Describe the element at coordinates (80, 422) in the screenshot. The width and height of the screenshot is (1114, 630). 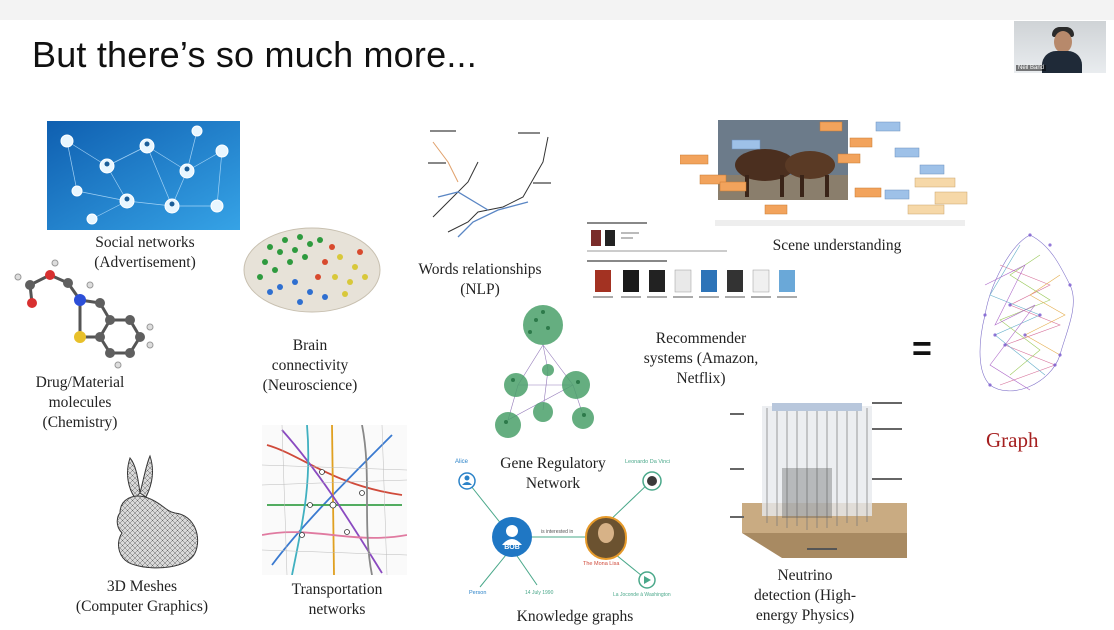
I see `molecules-label-line3: (Chemistry)` at that location.